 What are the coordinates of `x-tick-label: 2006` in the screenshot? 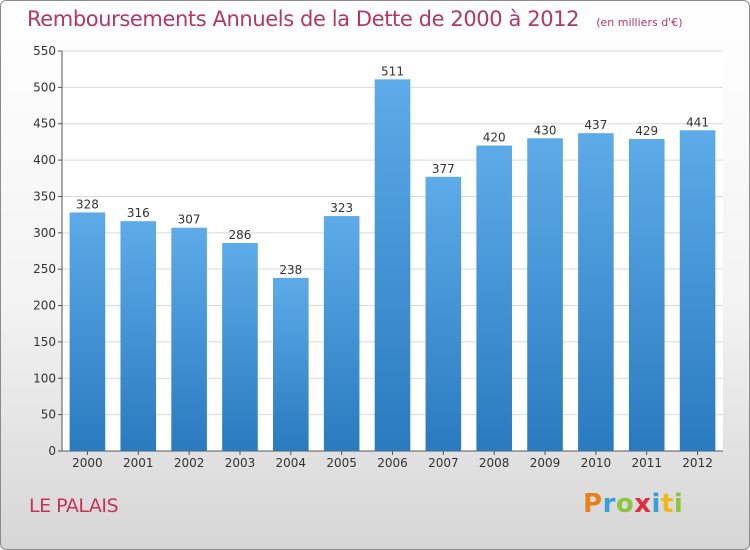 It's located at (392, 463).